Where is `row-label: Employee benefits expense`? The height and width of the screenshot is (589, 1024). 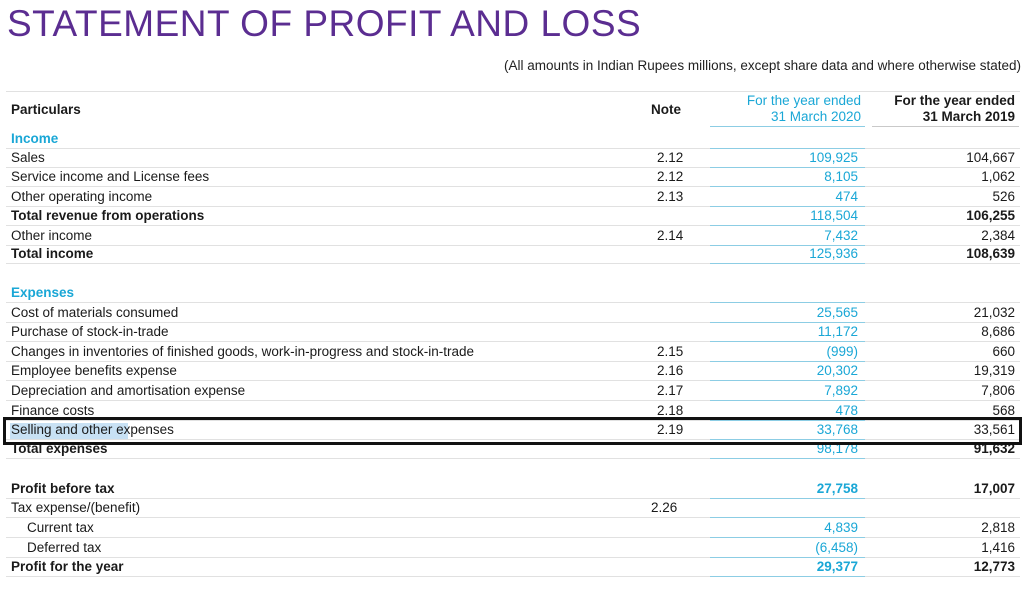
row-label: Employee benefits expense is located at coordinates (94, 370).